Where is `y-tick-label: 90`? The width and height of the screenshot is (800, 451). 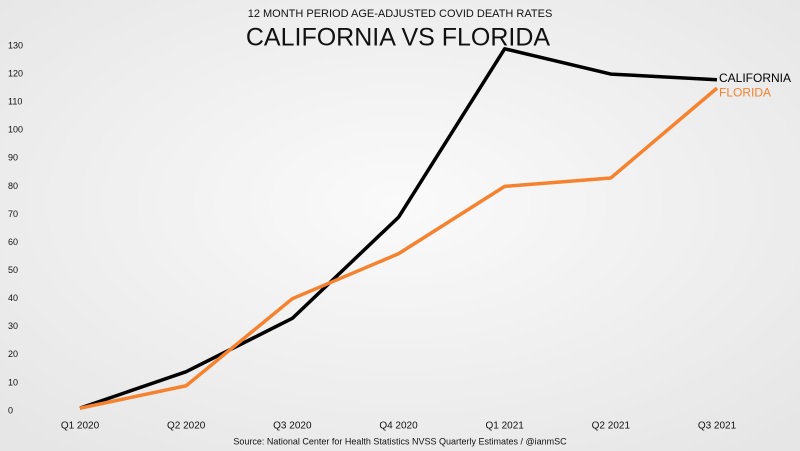 y-tick-label: 90 is located at coordinates (13, 158).